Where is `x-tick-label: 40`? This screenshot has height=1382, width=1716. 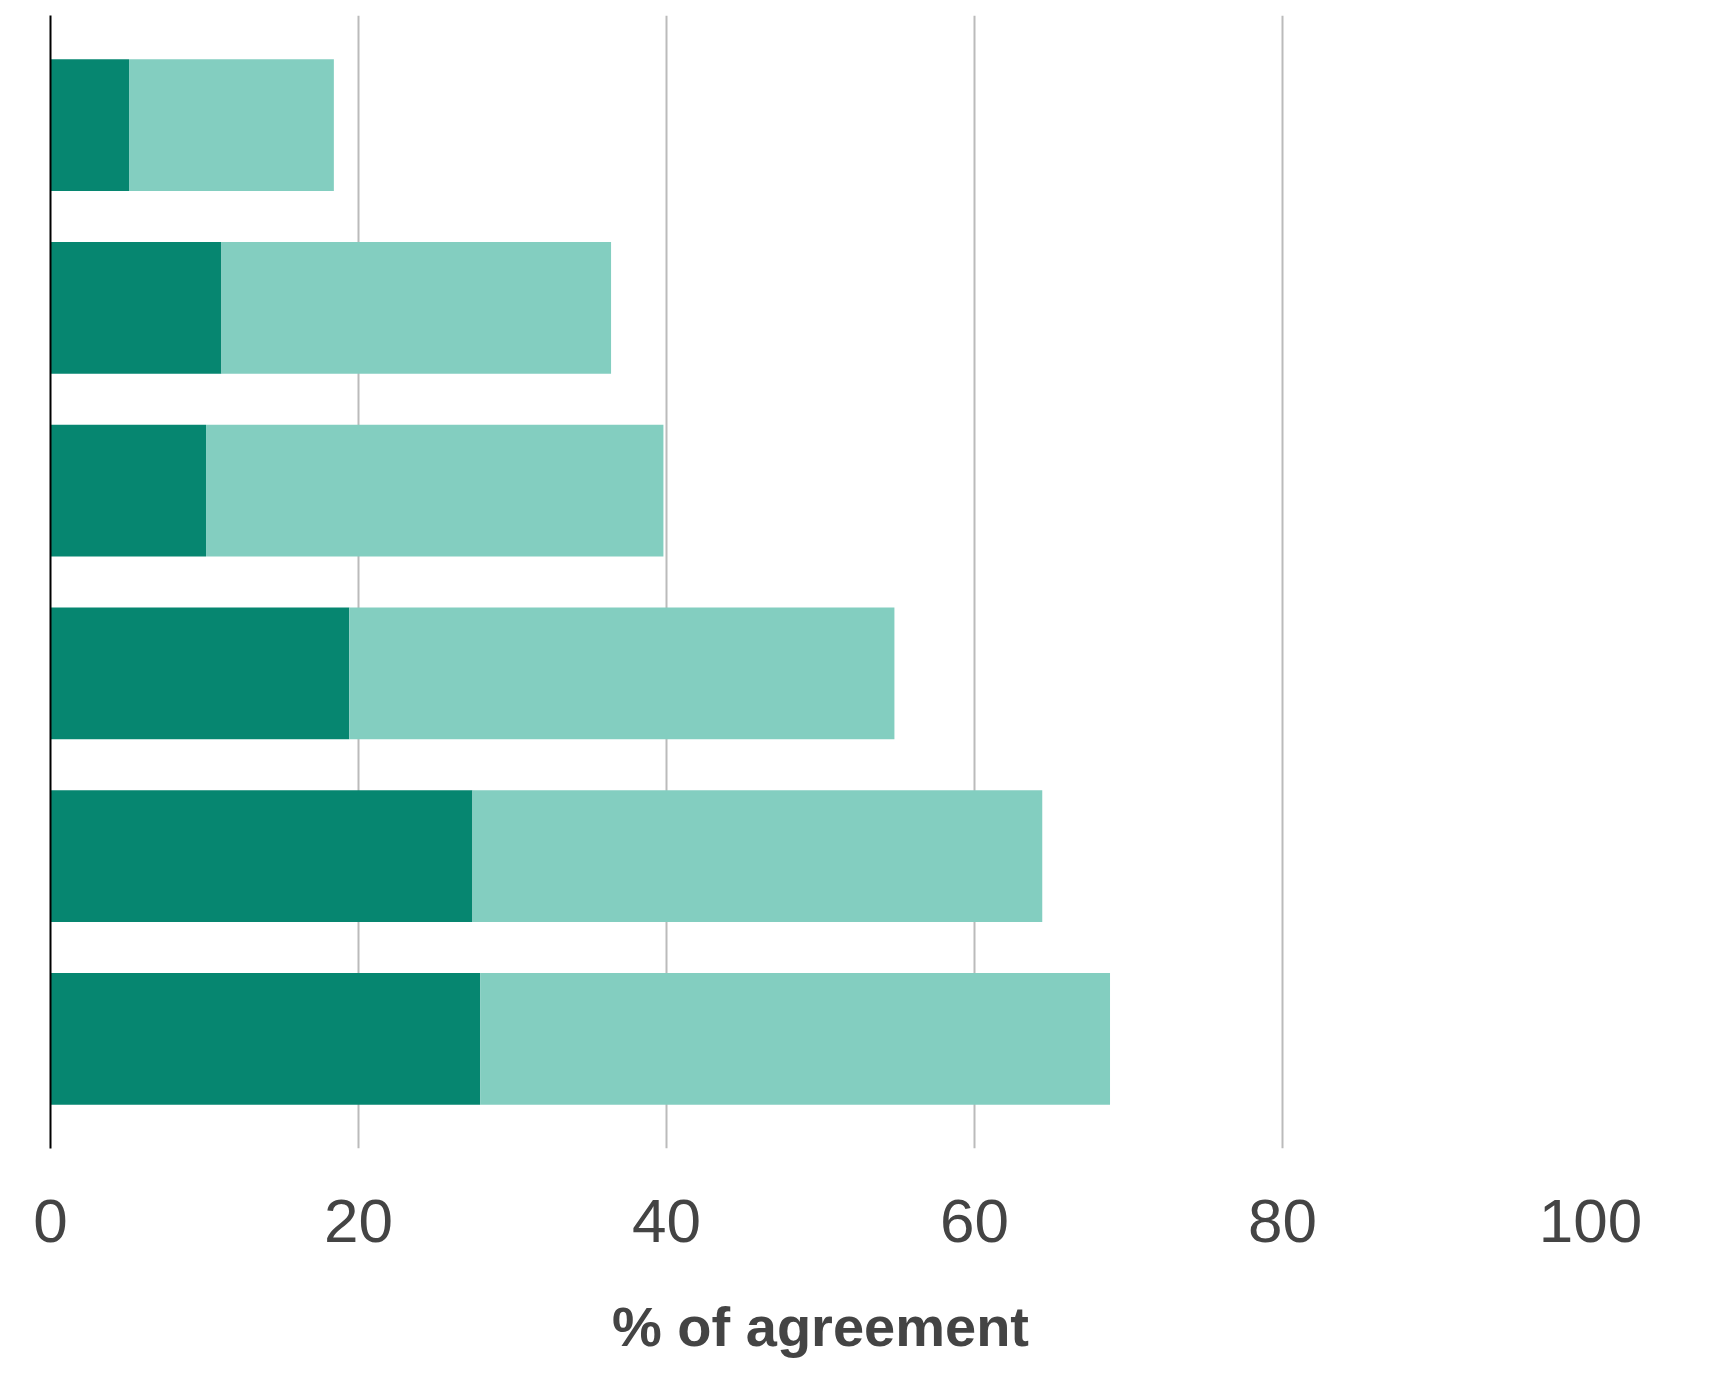
x-tick-label: 40 is located at coordinates (666, 1220).